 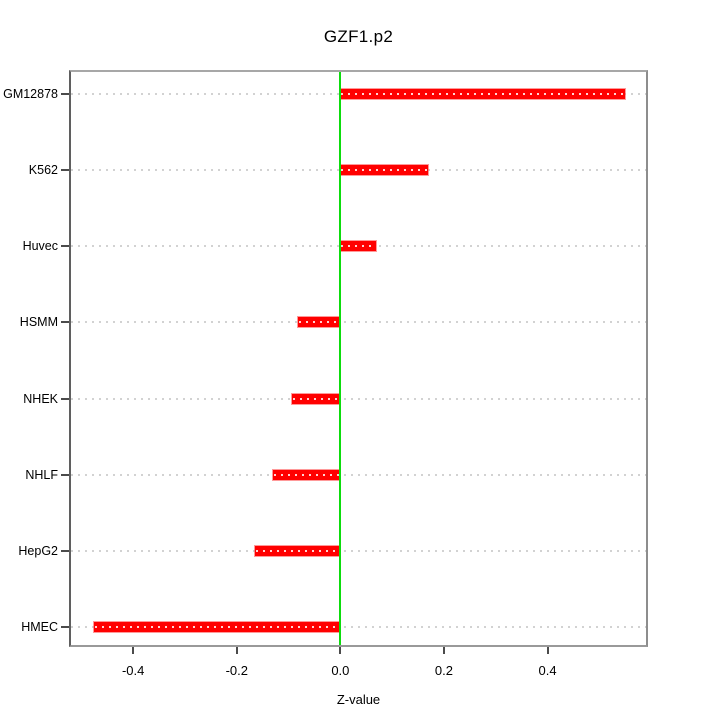 What do you see at coordinates (65, 627) in the screenshot?
I see `y-tick-hmec` at bounding box center [65, 627].